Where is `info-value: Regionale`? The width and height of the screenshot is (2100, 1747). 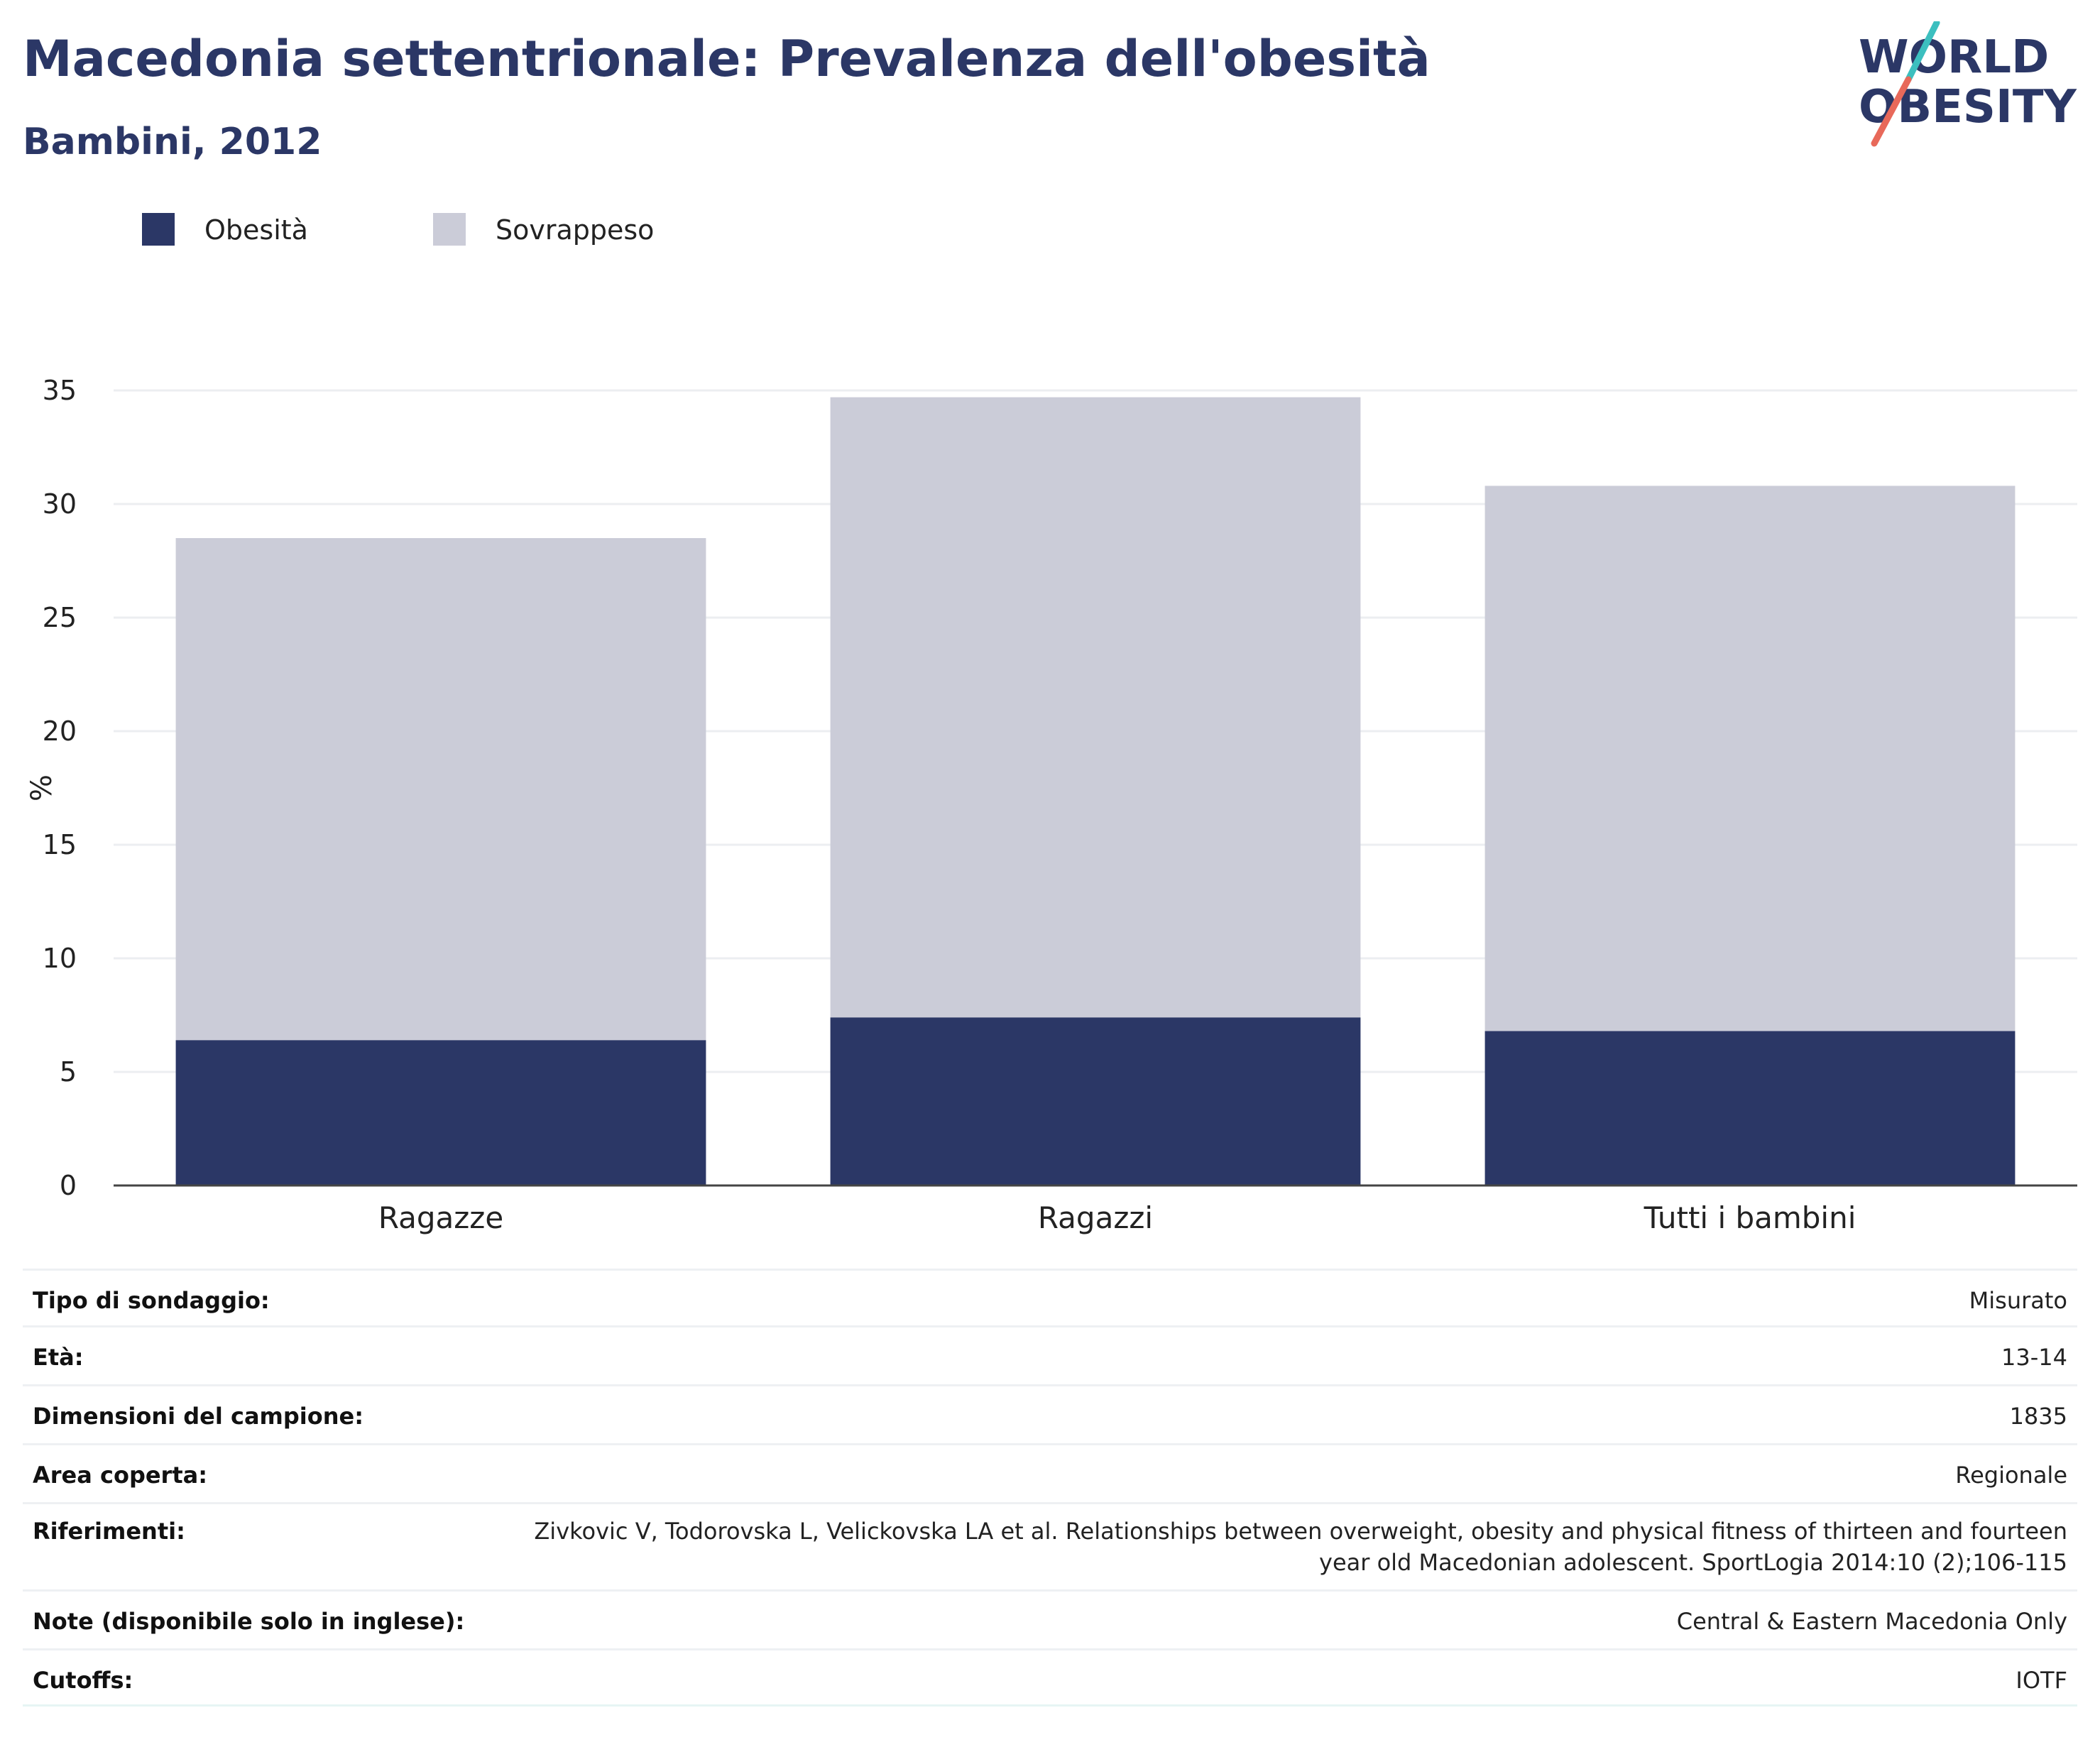 info-value: Regionale is located at coordinates (2011, 1475).